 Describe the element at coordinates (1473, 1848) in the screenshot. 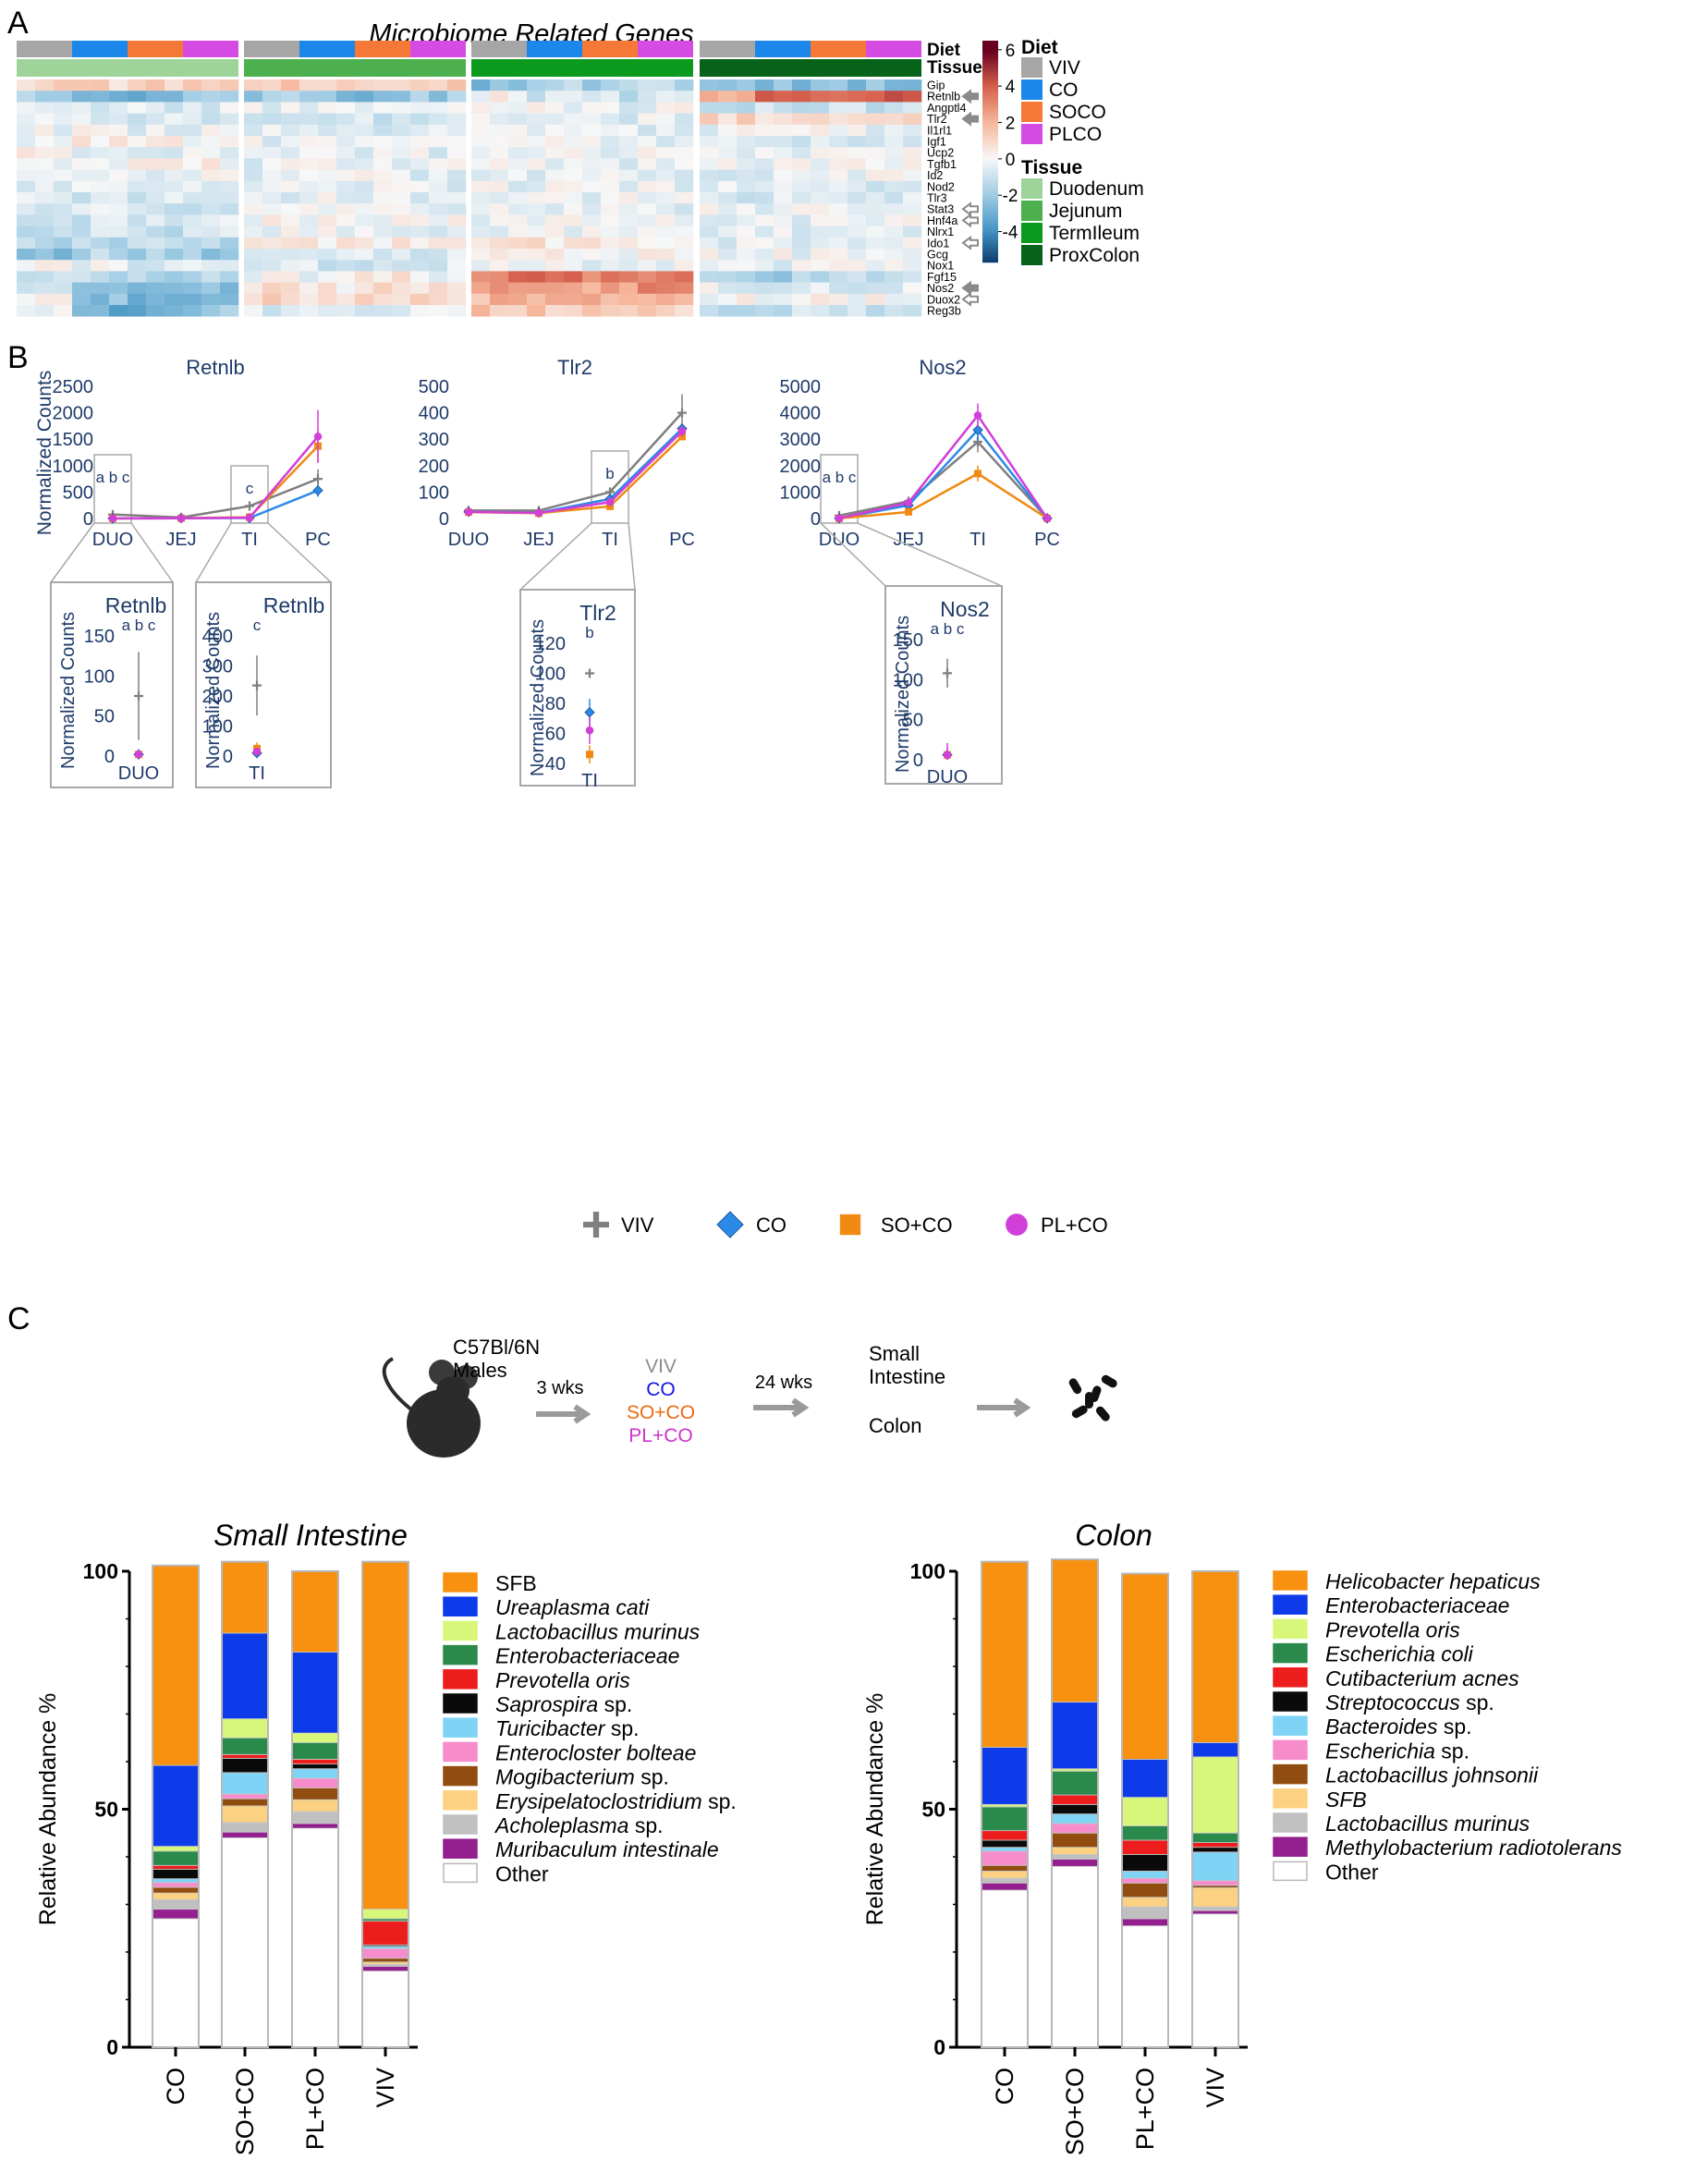

I see `legend-label: Methylobacterium radiotolerans` at that location.